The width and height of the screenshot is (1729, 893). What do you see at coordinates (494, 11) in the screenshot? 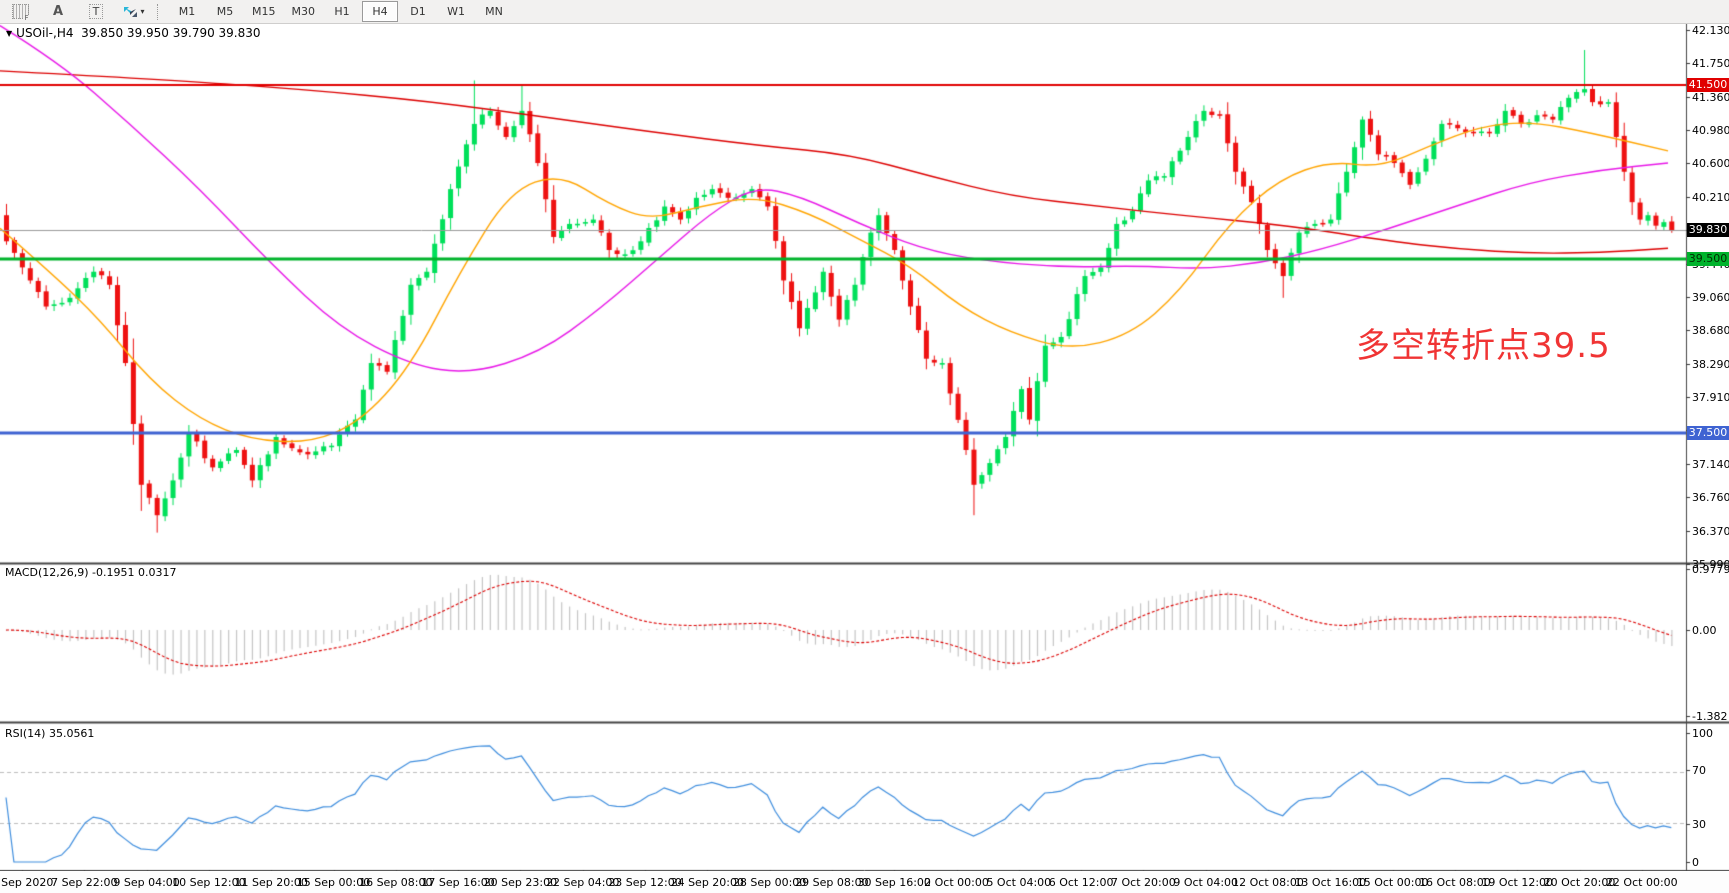
I see `timeframe-MN-button: MN` at bounding box center [494, 11].